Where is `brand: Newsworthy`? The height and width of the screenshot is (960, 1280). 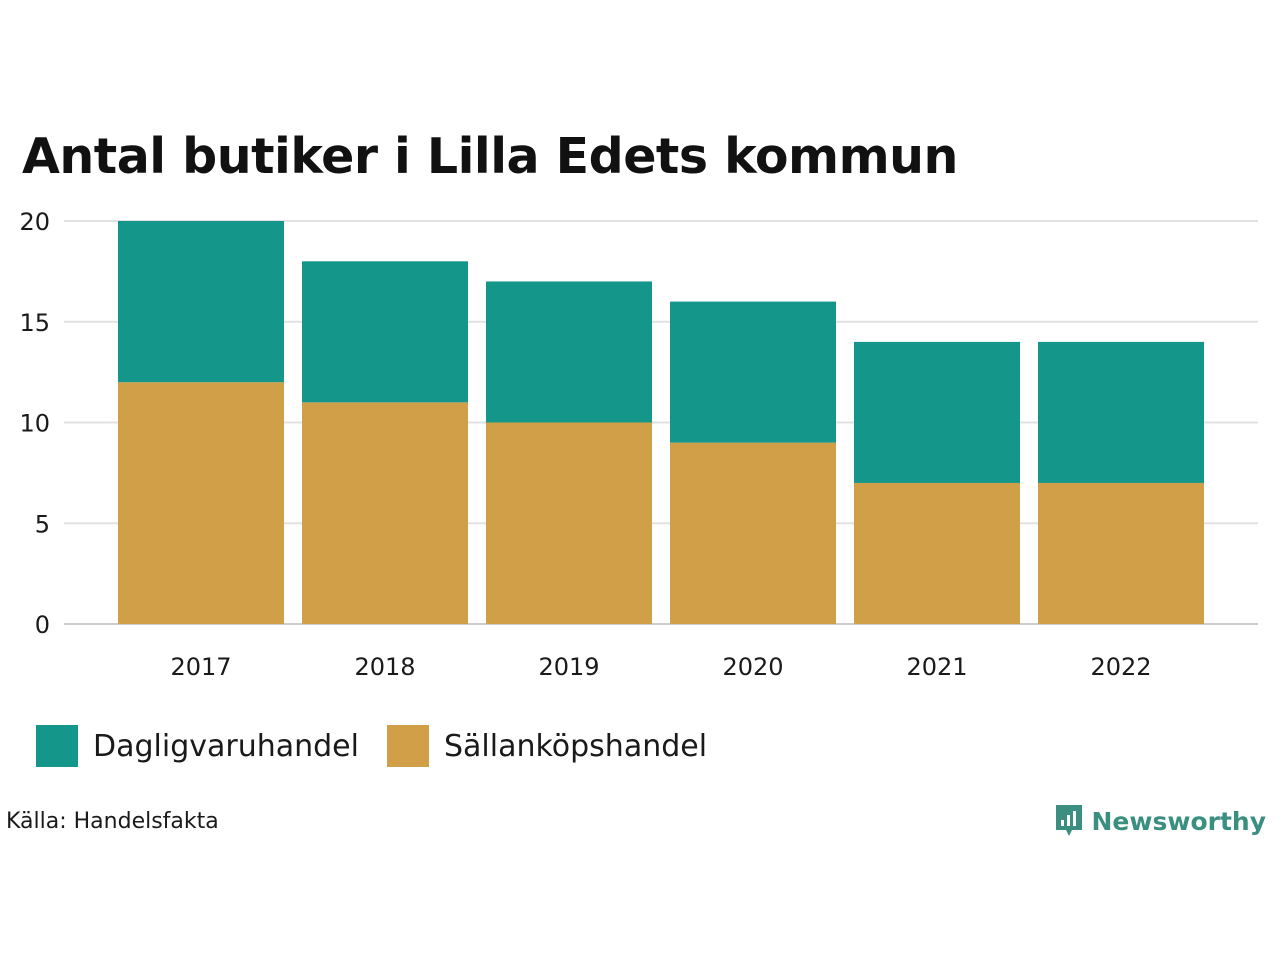 brand: Newsworthy is located at coordinates (1160, 821).